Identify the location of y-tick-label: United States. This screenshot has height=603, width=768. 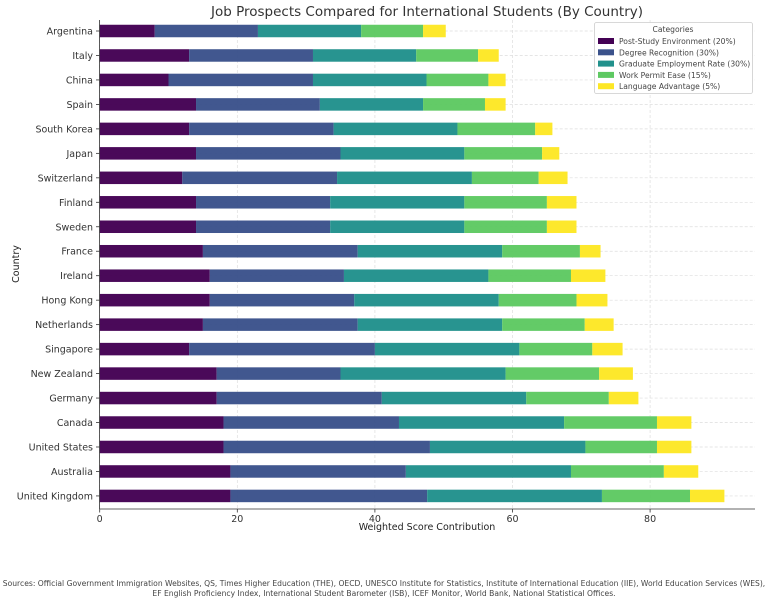
(61, 447).